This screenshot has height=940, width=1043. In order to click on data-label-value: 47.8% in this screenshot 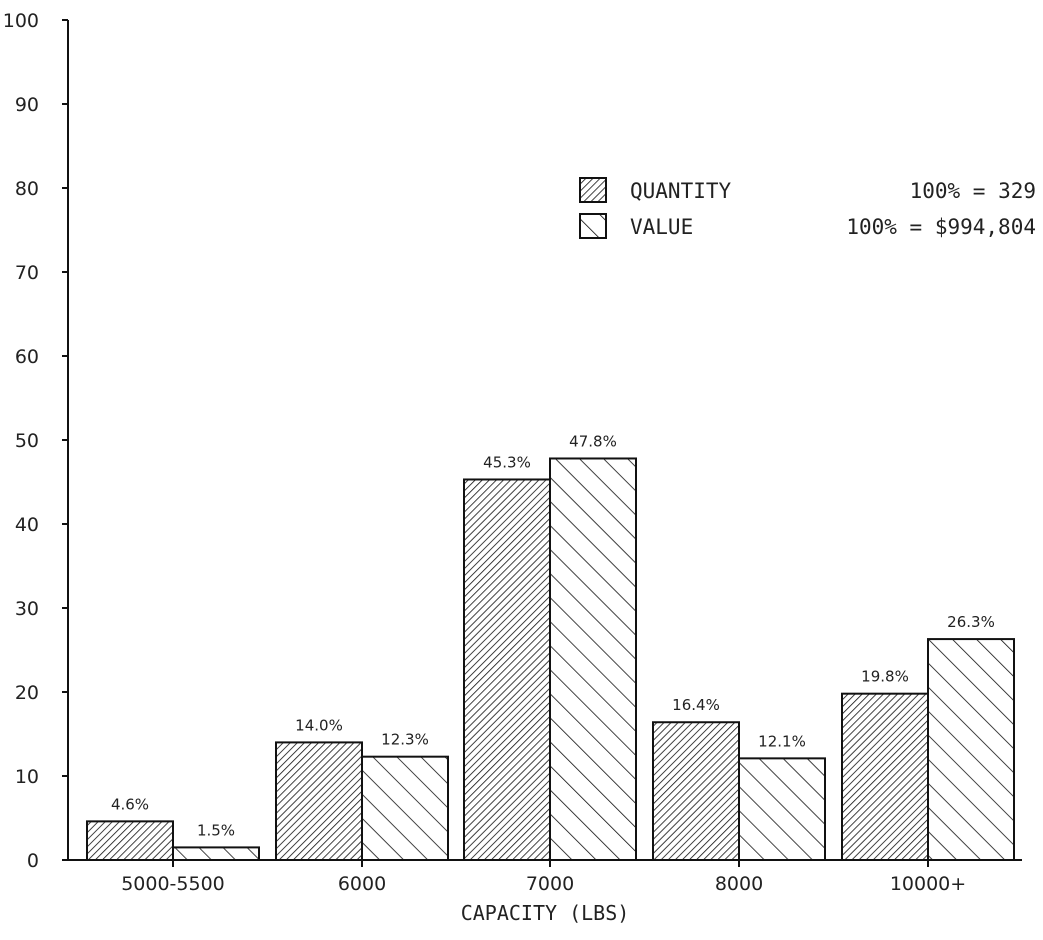, I will do `click(593, 441)`.